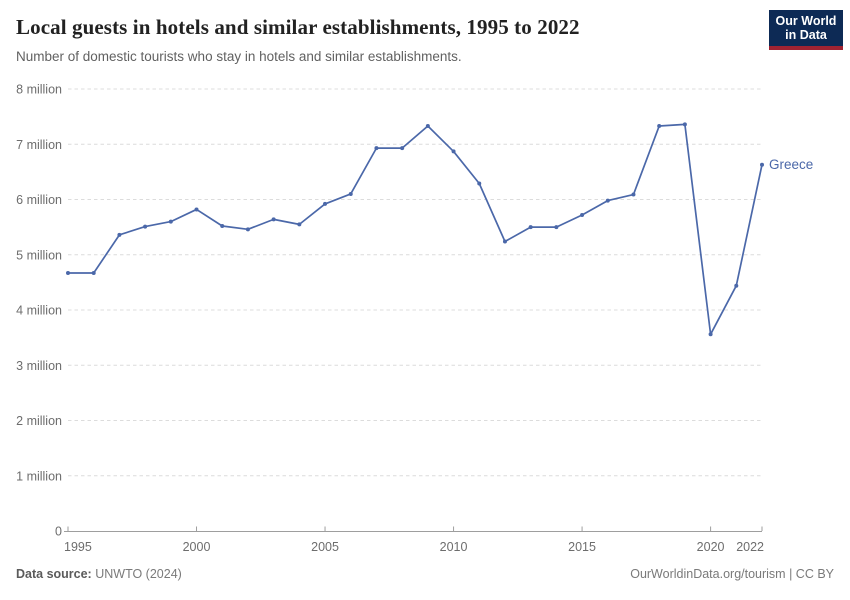 This screenshot has height=600, width=850. What do you see at coordinates (39, 311) in the screenshot?
I see `y-tick-label: 4 million` at bounding box center [39, 311].